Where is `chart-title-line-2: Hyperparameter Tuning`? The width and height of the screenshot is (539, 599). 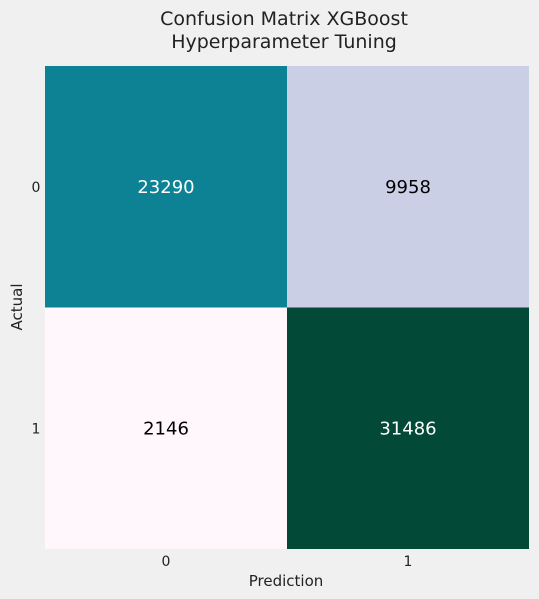 chart-title-line-2: Hyperparameter Tuning is located at coordinates (284, 42).